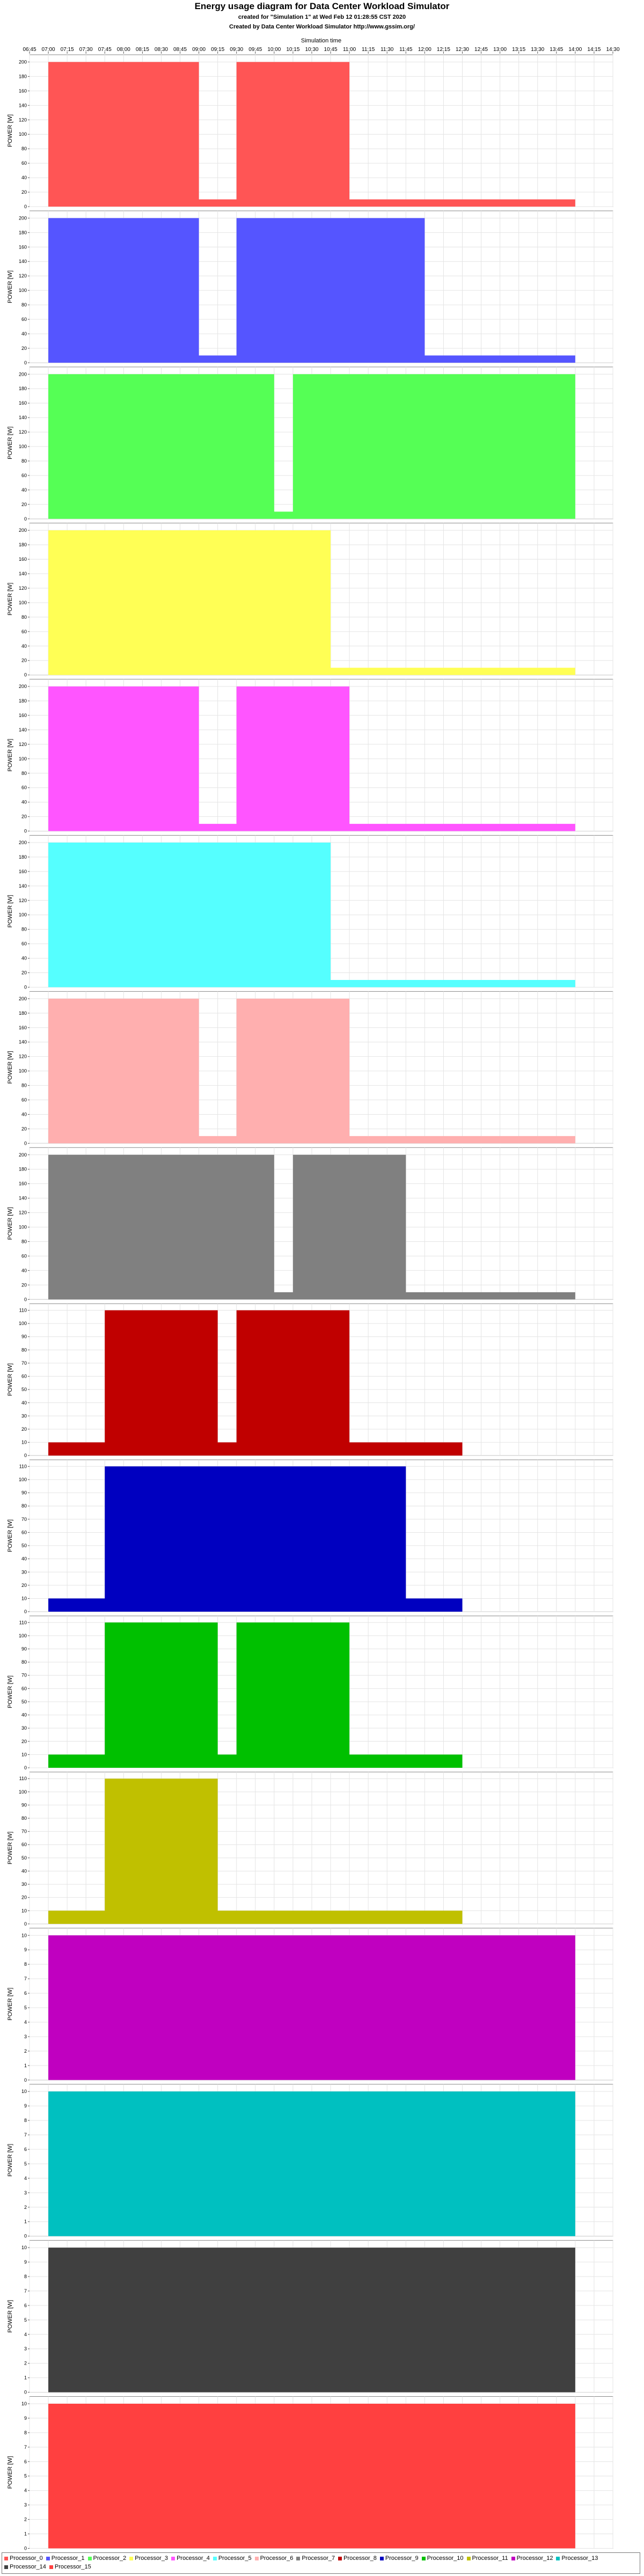  What do you see at coordinates (24, 1389) in the screenshot?
I see `y-tick-label: 50` at bounding box center [24, 1389].